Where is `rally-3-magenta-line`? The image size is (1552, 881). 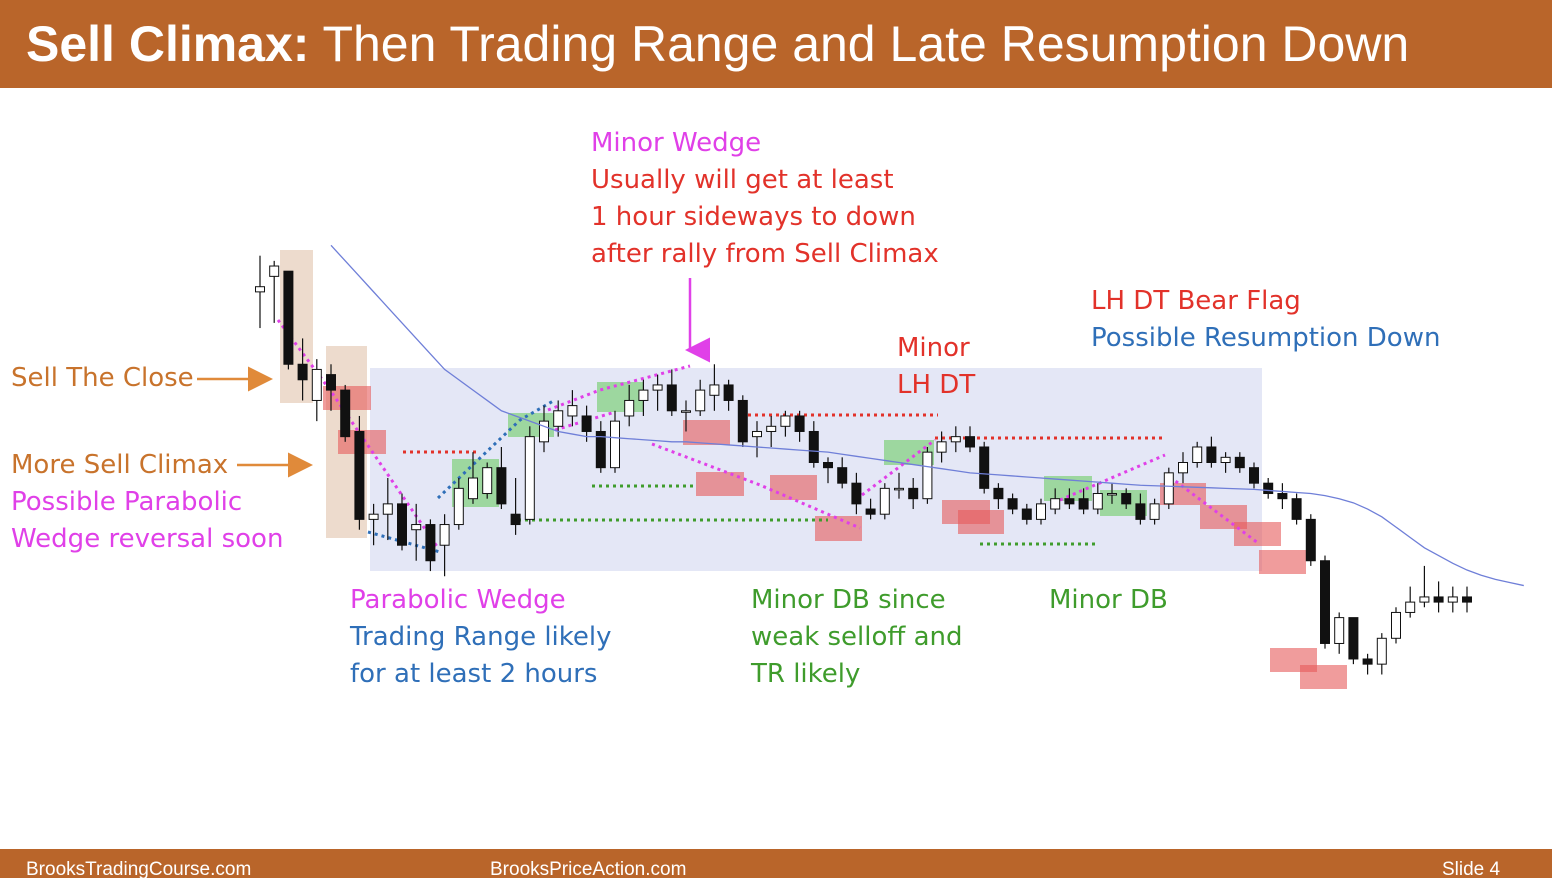 rally-3-magenta-line is located at coordinates (1112, 477).